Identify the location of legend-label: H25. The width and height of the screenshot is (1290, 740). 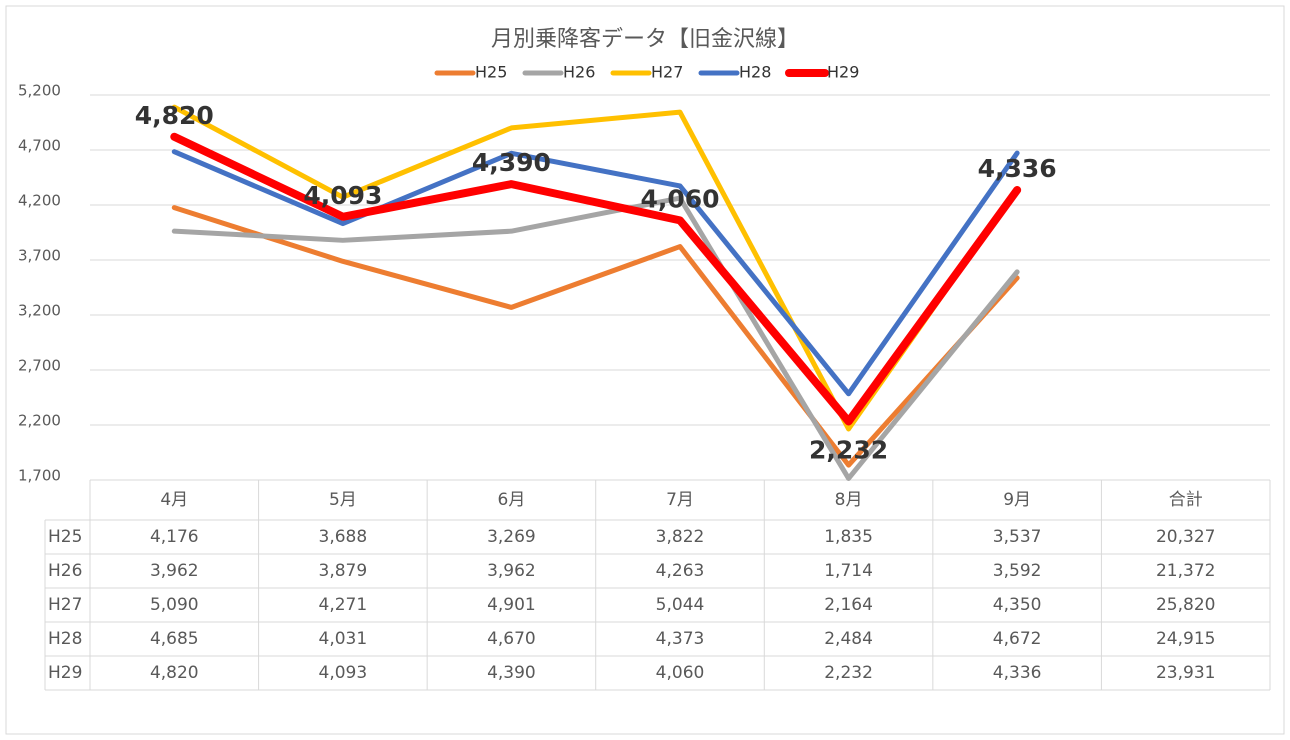
(491, 72).